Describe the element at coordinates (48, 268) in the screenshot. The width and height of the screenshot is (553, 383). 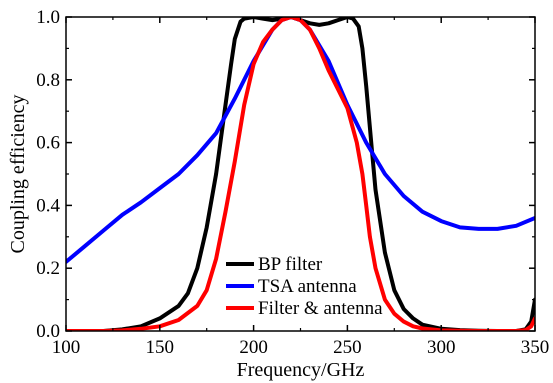
I see `y-tick-label: 0.2` at that location.